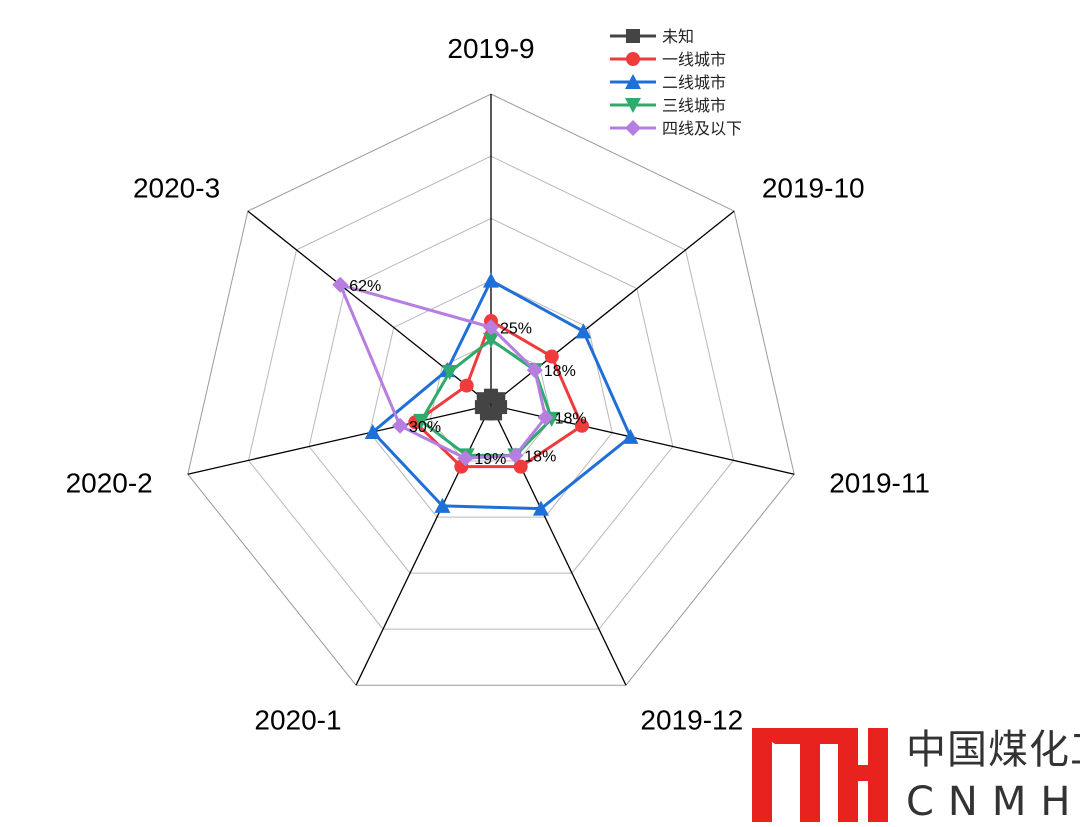 The height and width of the screenshot is (827, 1080). I want to click on legend-text-4: 四线及以下, so click(702, 128).